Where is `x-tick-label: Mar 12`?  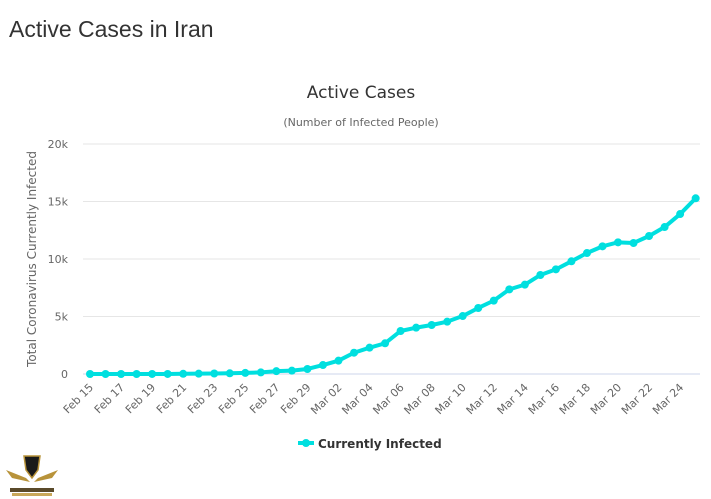
x-tick-label: Mar 12 is located at coordinates (482, 399).